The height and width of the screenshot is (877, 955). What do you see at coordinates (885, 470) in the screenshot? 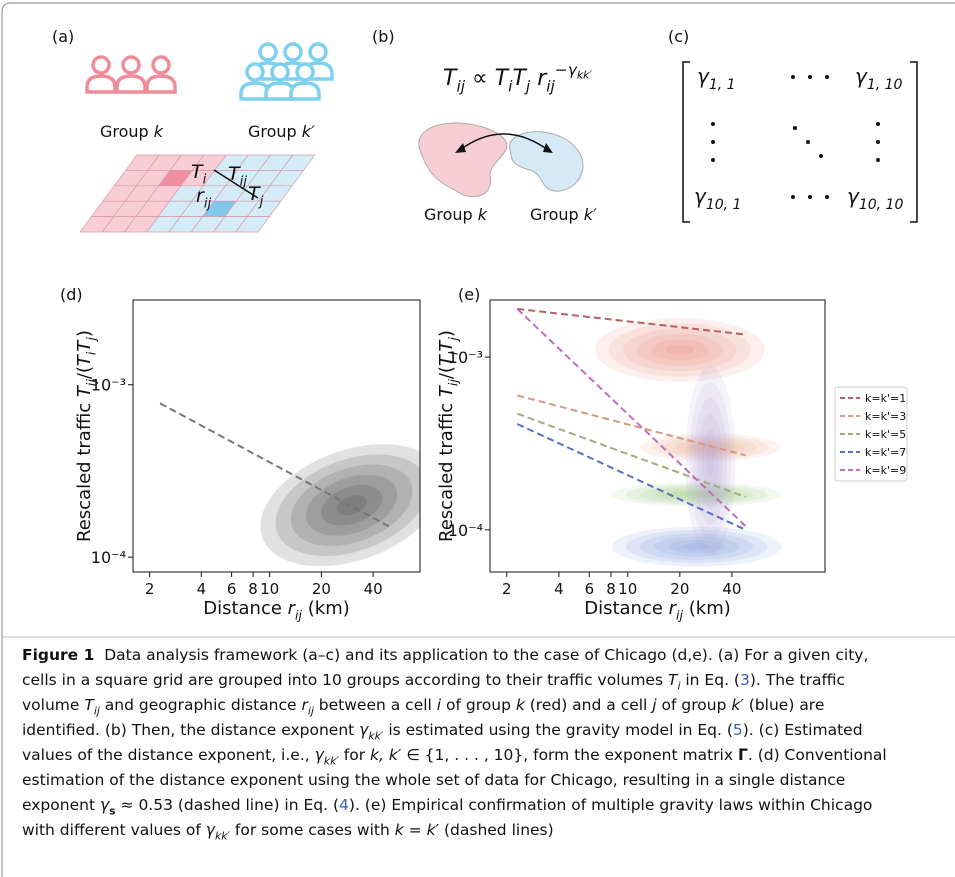
I see `legend-label: k=k'=9` at bounding box center [885, 470].